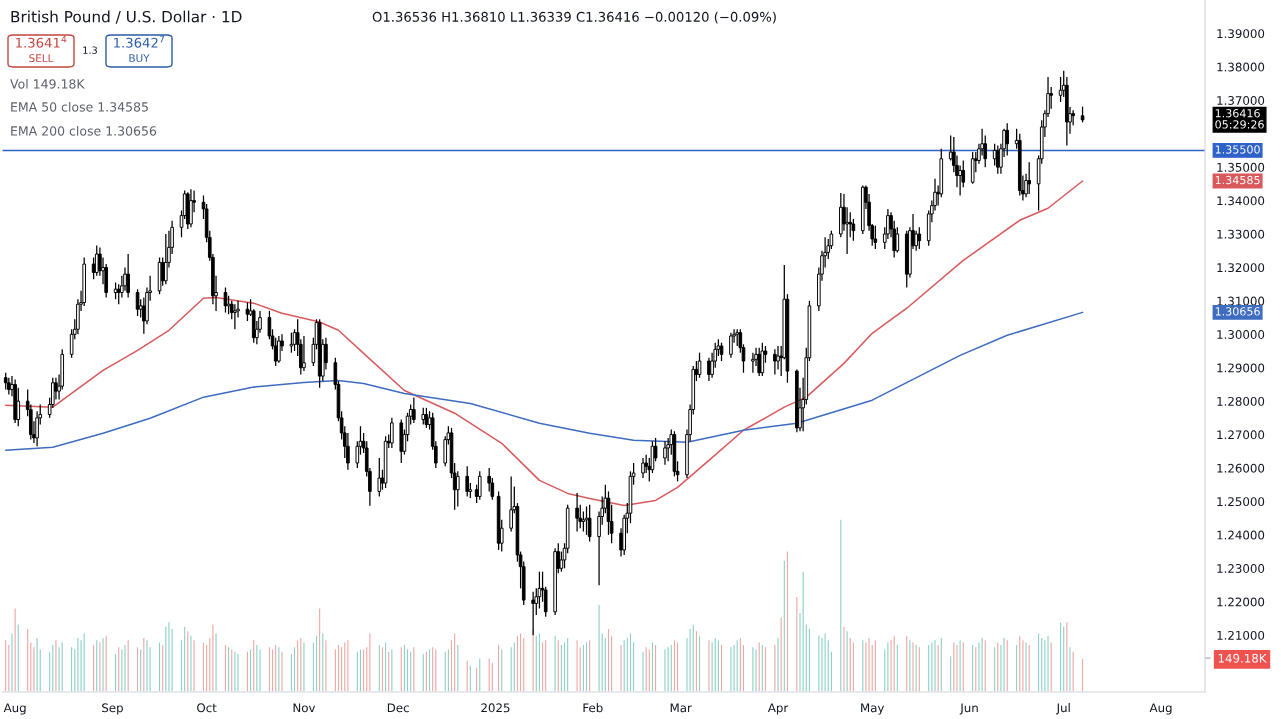 The height and width of the screenshot is (719, 1281). I want to click on annotation: SELL, so click(41, 58).